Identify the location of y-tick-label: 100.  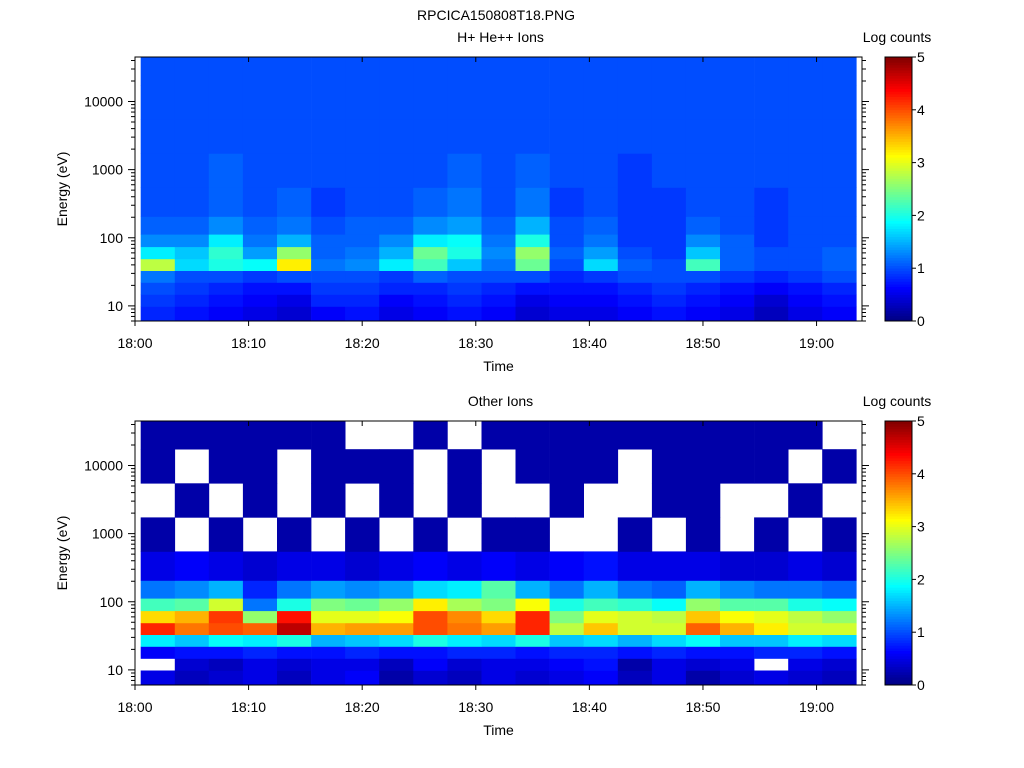
(112, 238).